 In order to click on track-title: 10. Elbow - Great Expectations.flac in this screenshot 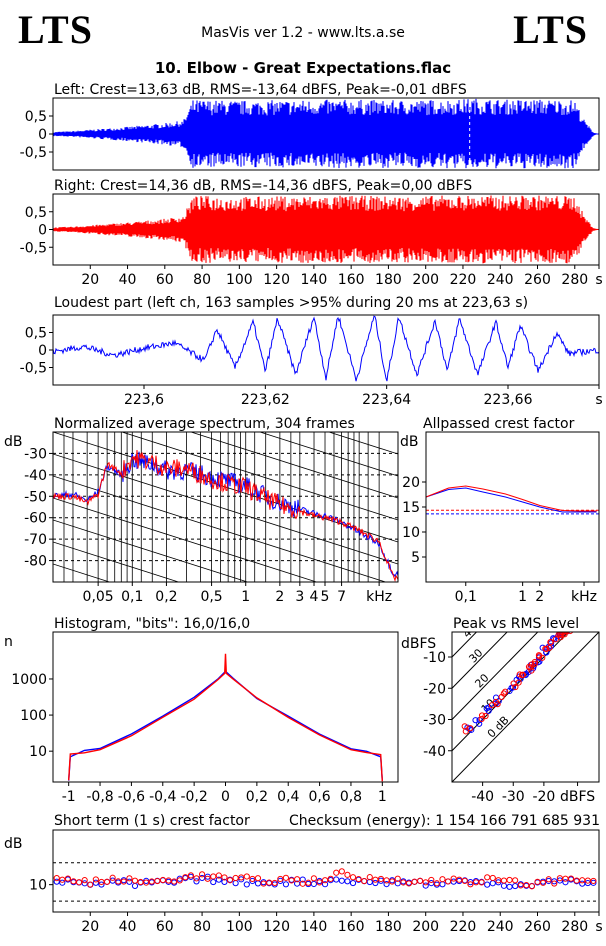, I will do `click(303, 68)`.